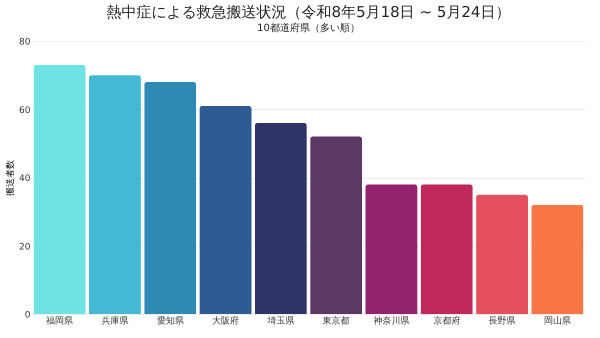  I want to click on x-tick-label: 岡山県, so click(557, 321).